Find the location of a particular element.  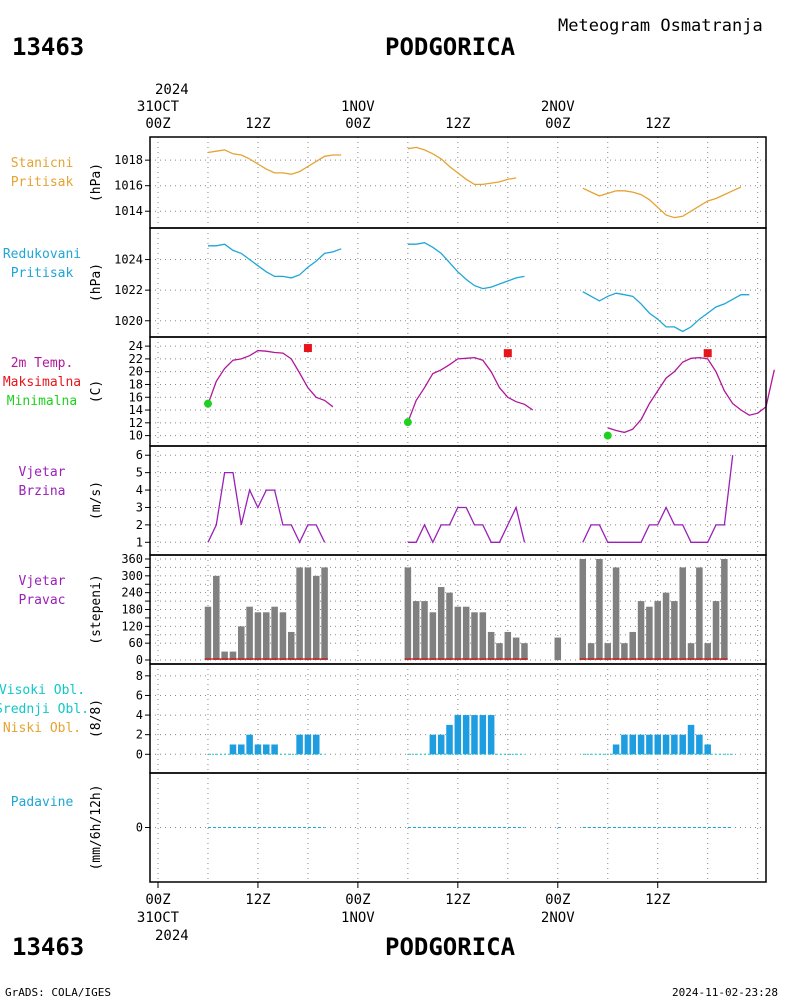

y-tick-label: 1024 is located at coordinates (128, 260).